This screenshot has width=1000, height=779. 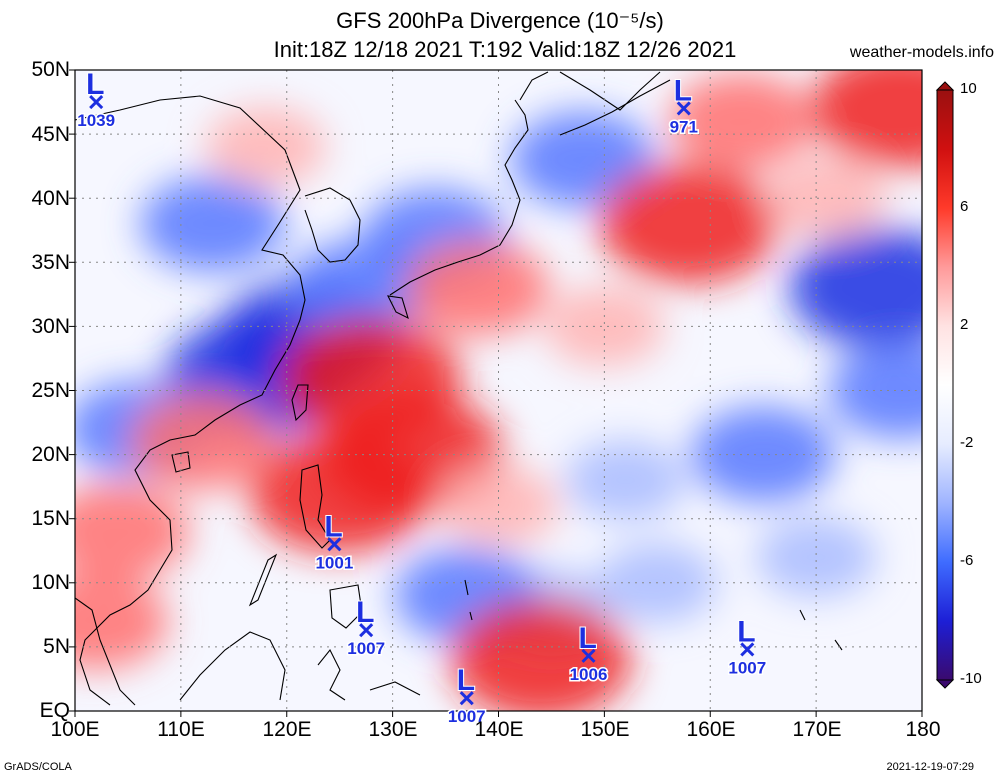 I want to click on coastline-marianas, so click(x=468, y=600).